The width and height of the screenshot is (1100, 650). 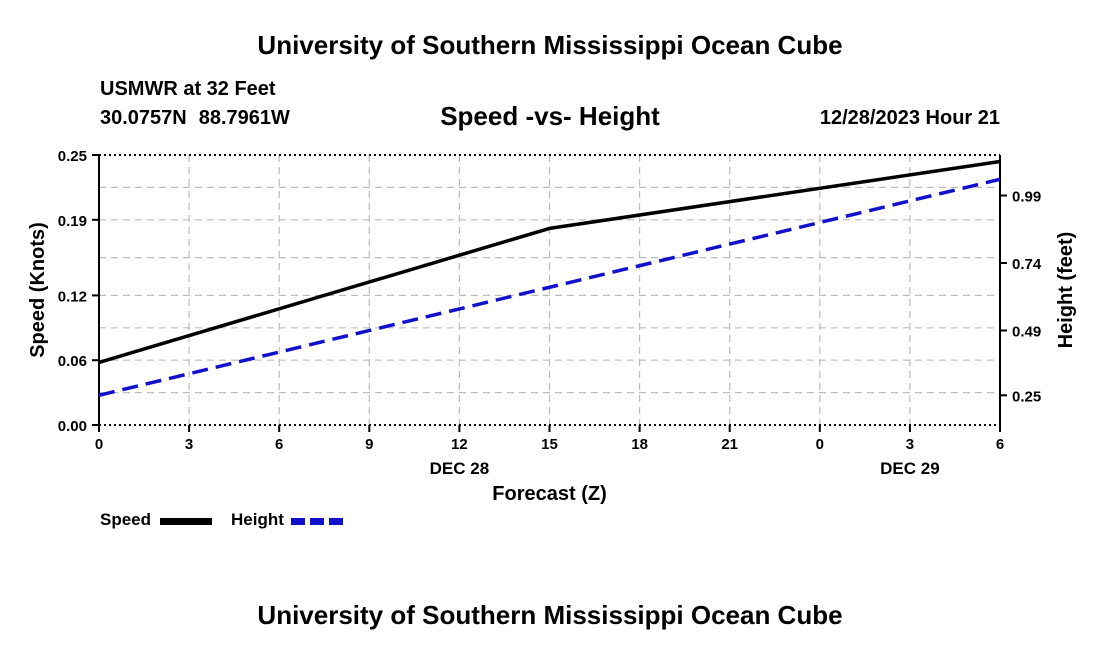 What do you see at coordinates (72, 361) in the screenshot?
I see `y-left-tick-label: 0.06` at bounding box center [72, 361].